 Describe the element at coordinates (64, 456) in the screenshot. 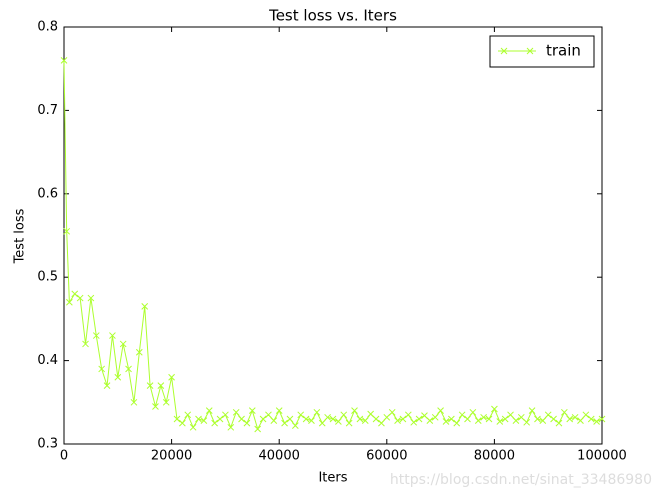

I see `x-tick-label: 0` at that location.